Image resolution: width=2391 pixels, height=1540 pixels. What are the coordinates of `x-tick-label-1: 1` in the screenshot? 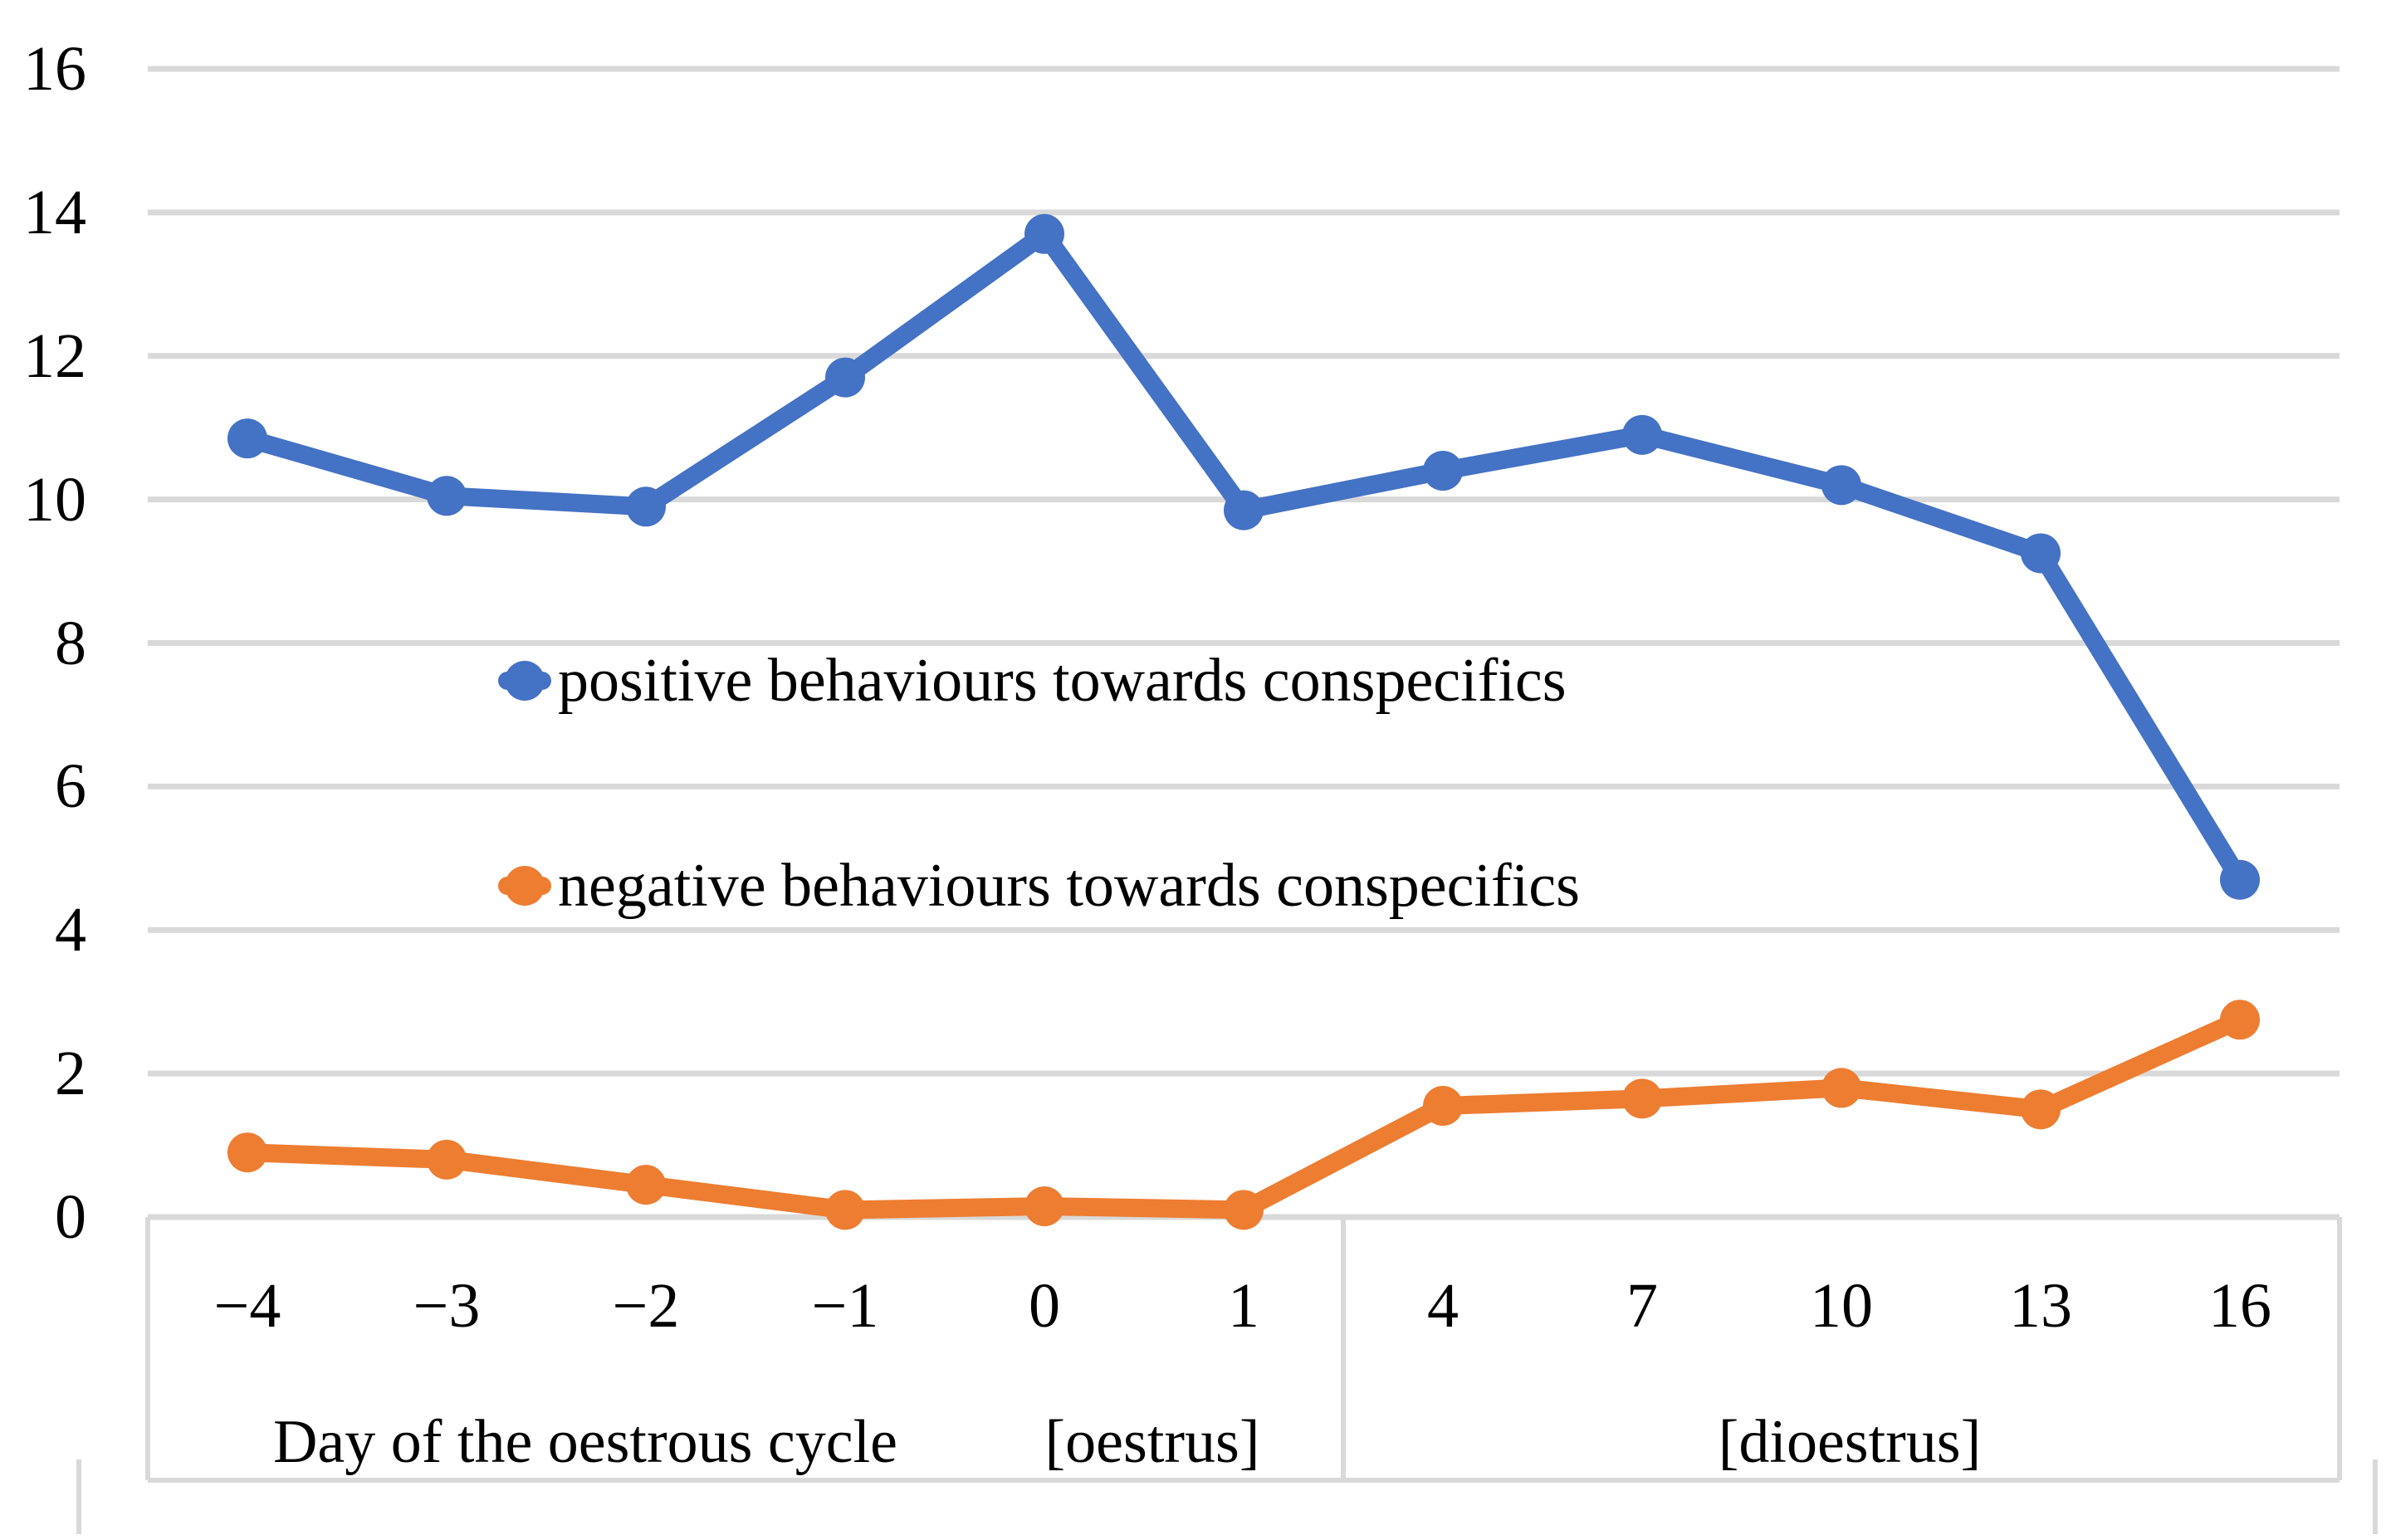 It's located at (1243, 1306).